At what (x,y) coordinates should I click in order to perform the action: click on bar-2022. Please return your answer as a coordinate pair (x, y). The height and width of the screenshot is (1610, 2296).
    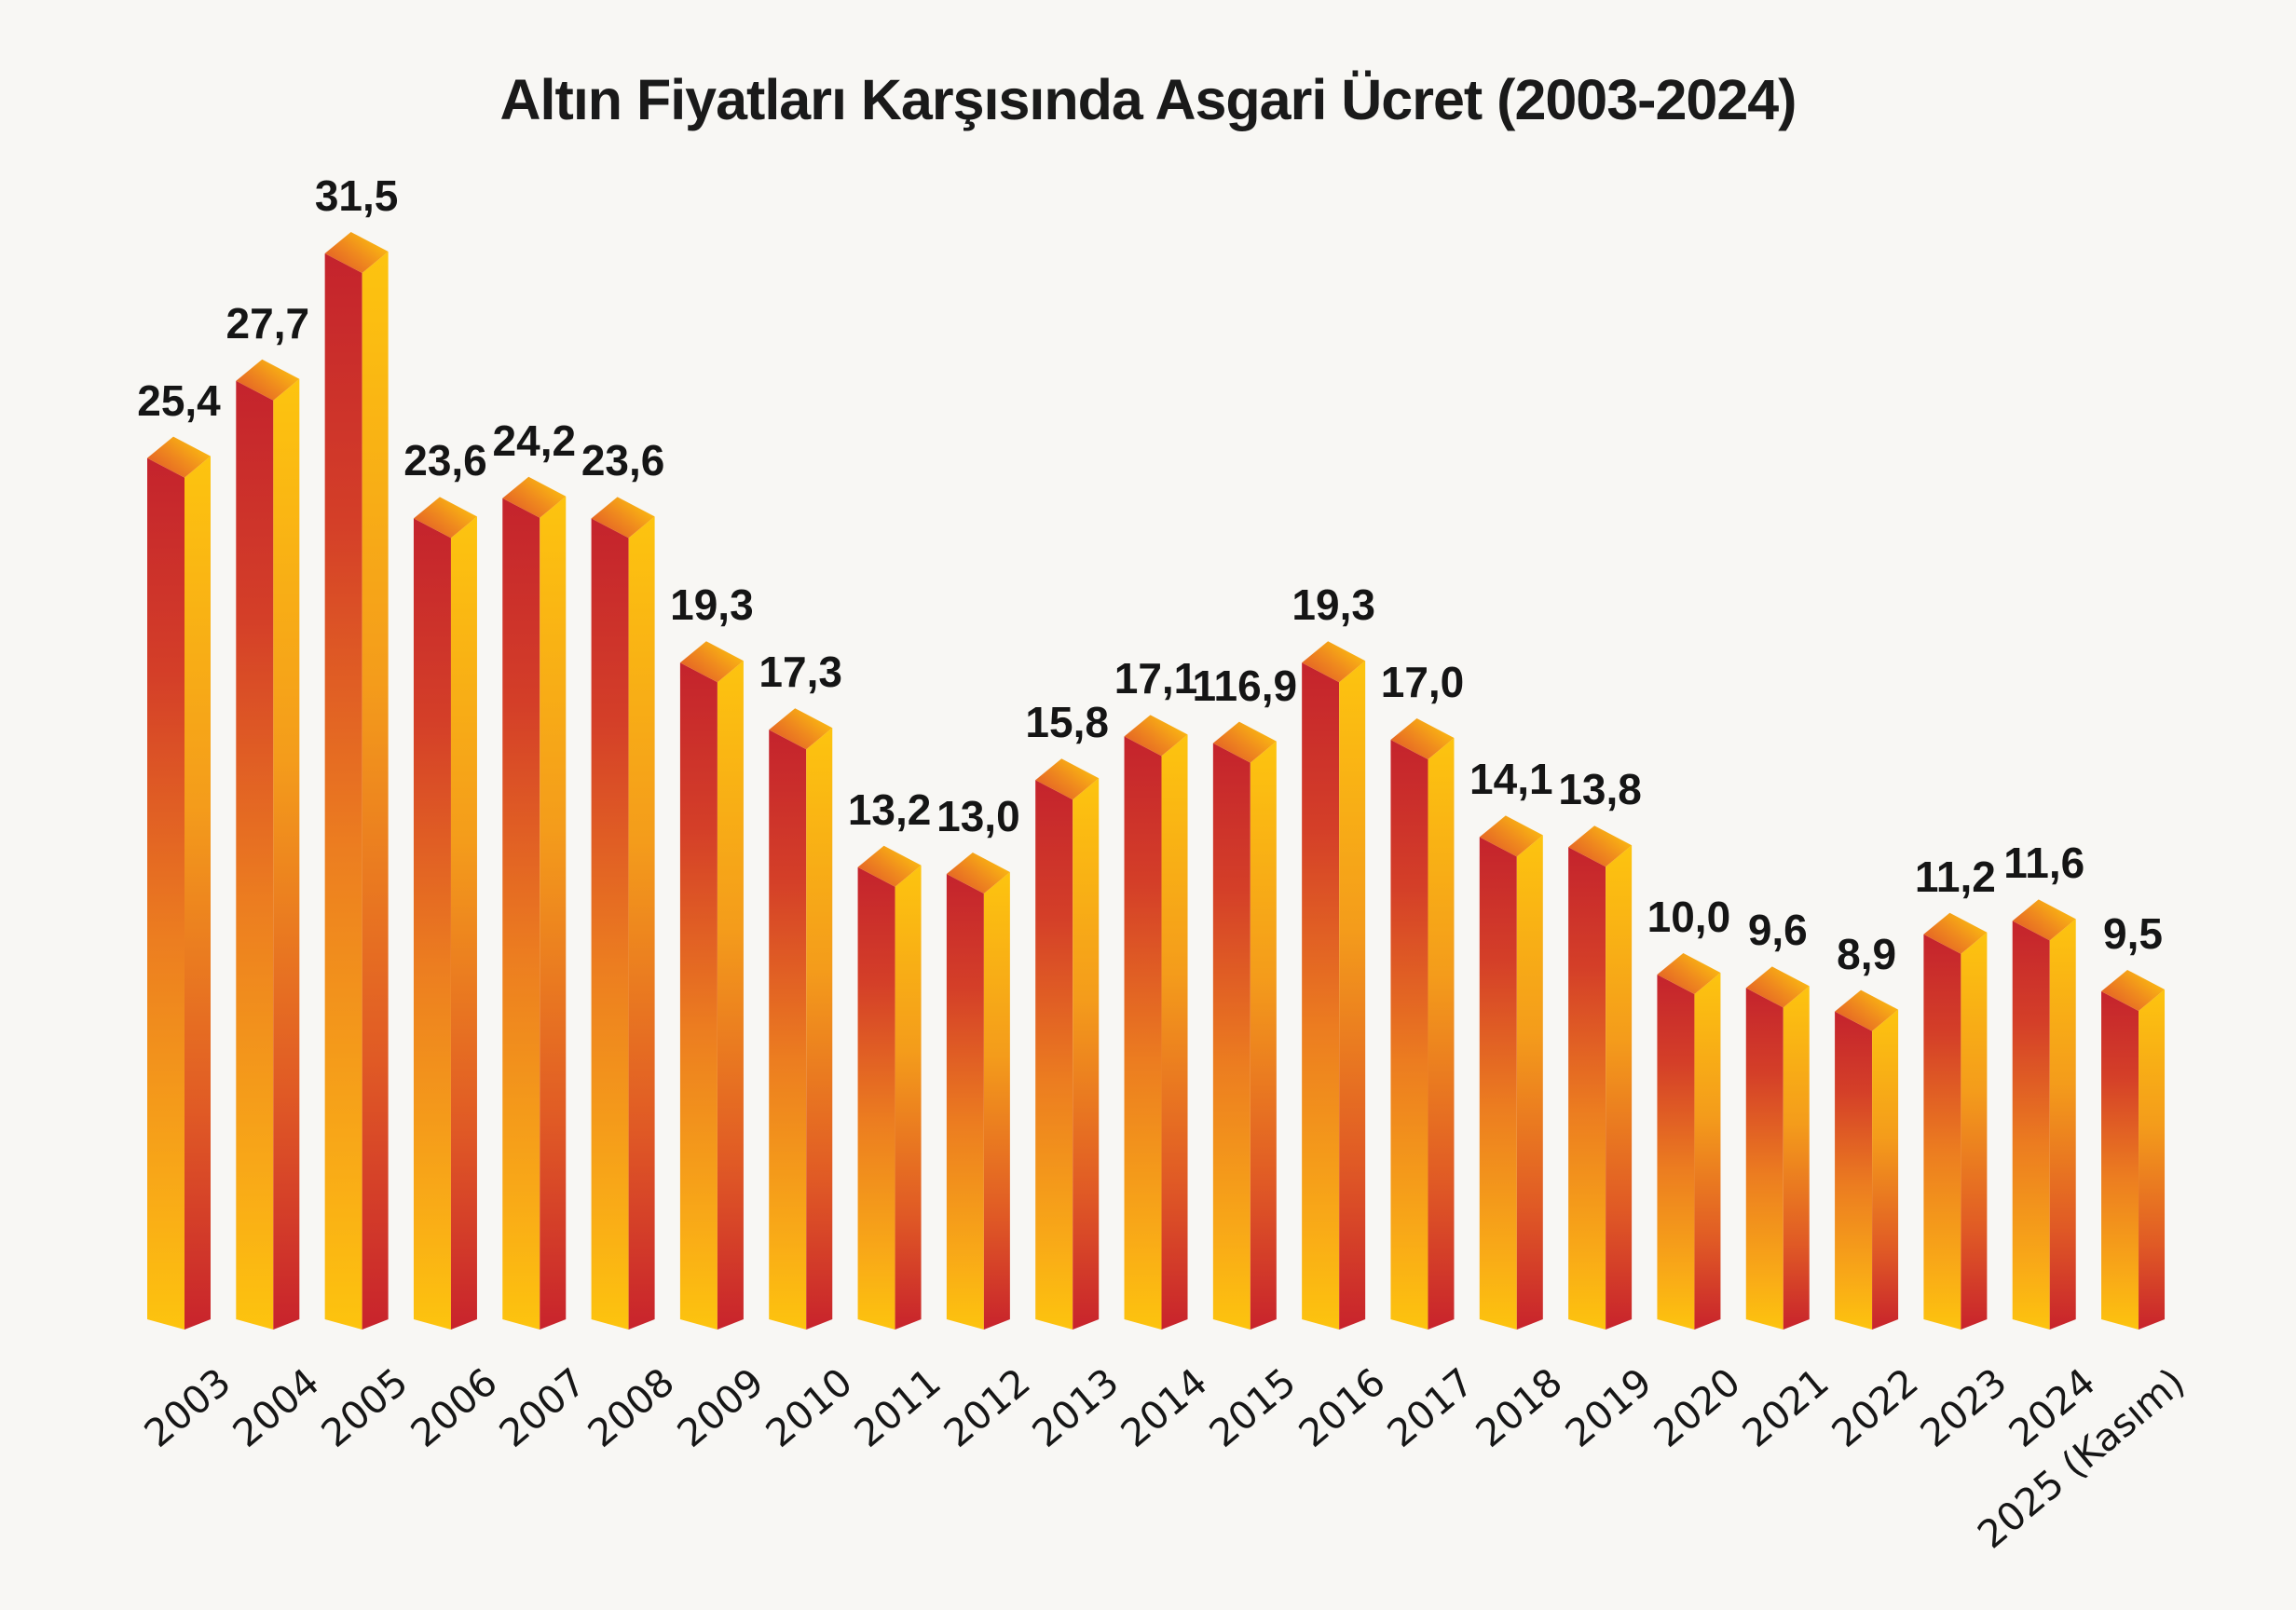
    Looking at the image, I should click on (1867, 1159).